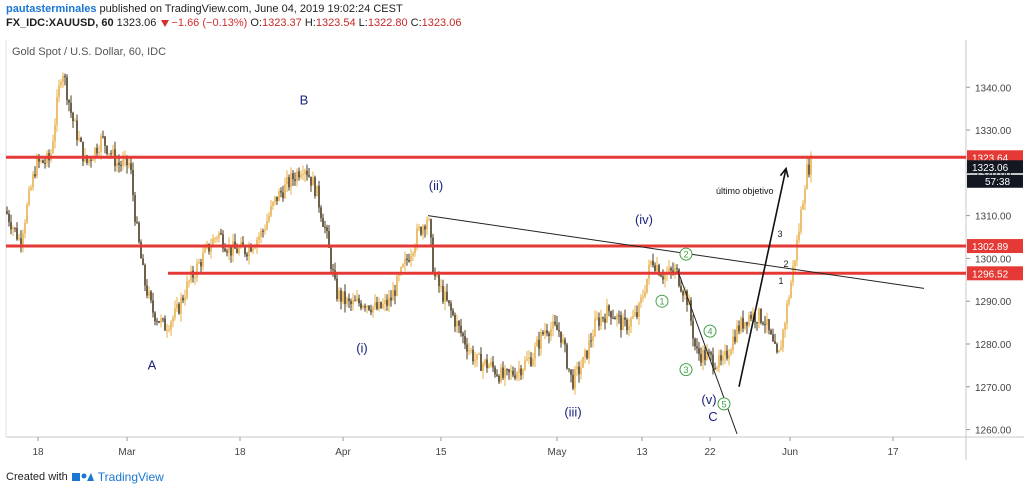 This screenshot has width=1024, height=493. I want to click on trendline, so click(676, 252).